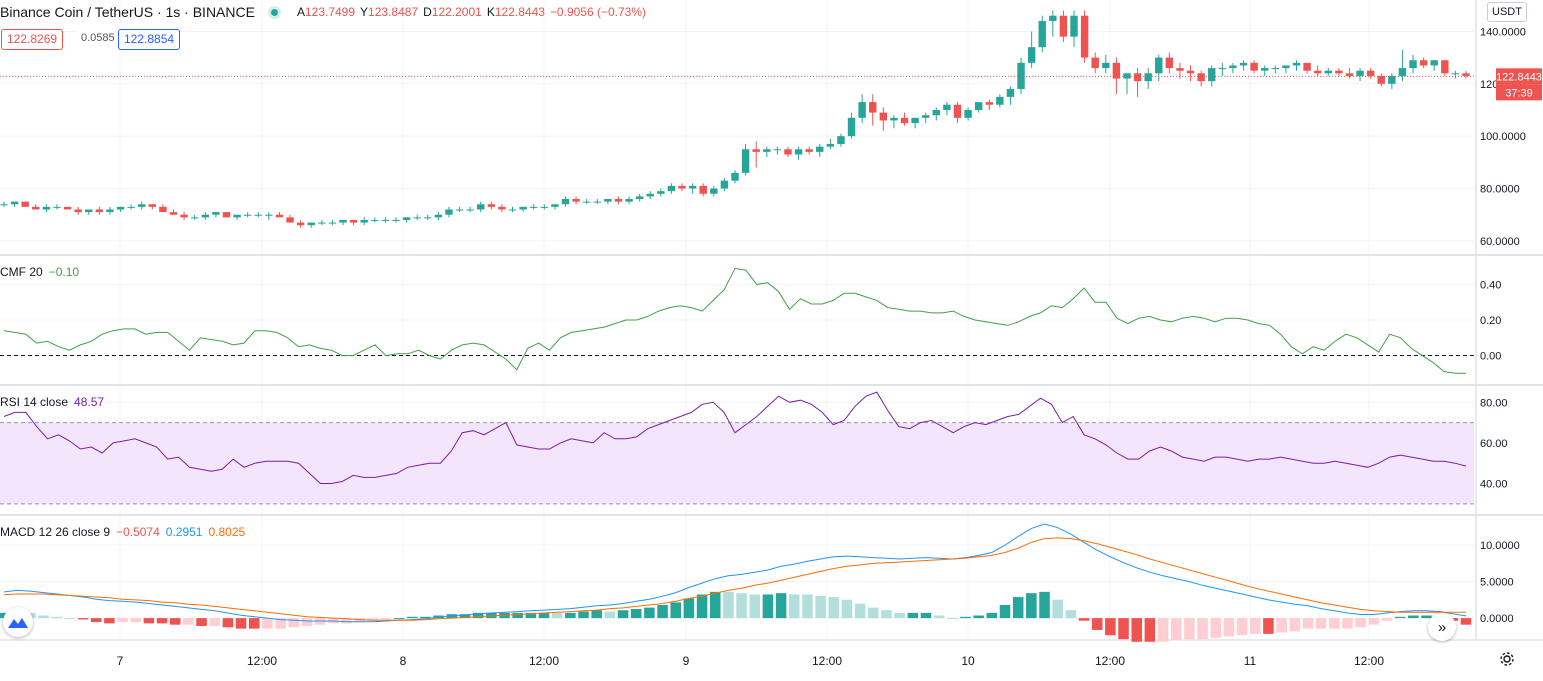 The image size is (1543, 681). What do you see at coordinates (734, 579) in the screenshot?
I see `macd-signal-line` at bounding box center [734, 579].